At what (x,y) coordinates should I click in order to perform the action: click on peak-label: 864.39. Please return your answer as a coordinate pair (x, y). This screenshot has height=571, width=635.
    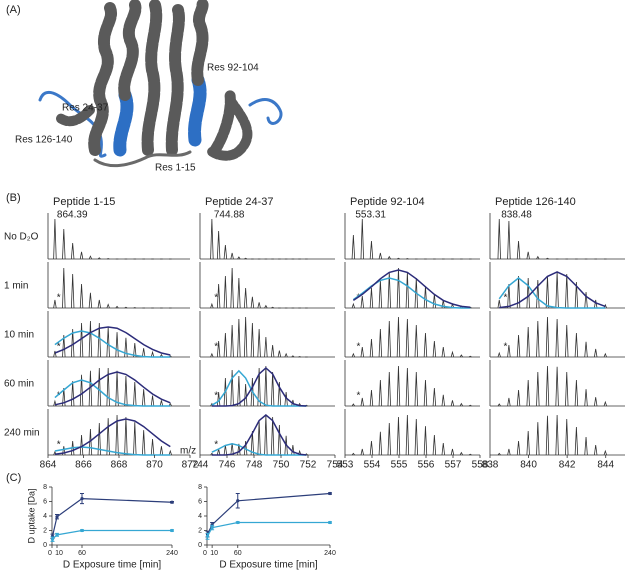
    Looking at the image, I should click on (72, 215).